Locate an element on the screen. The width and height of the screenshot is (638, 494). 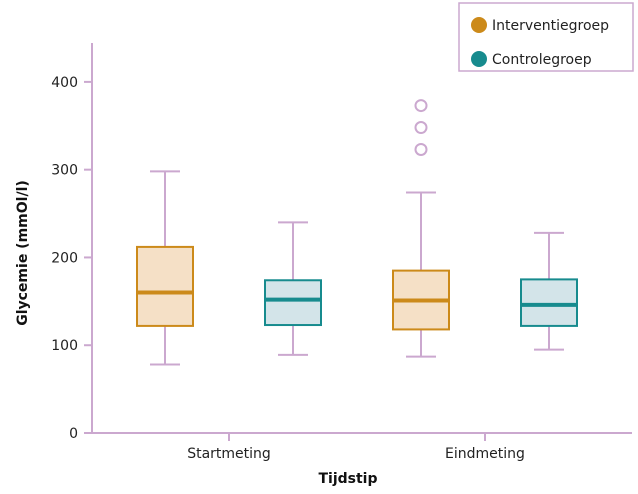
legend: Interventiegroep Controlegroep is located at coordinates (546, 37).